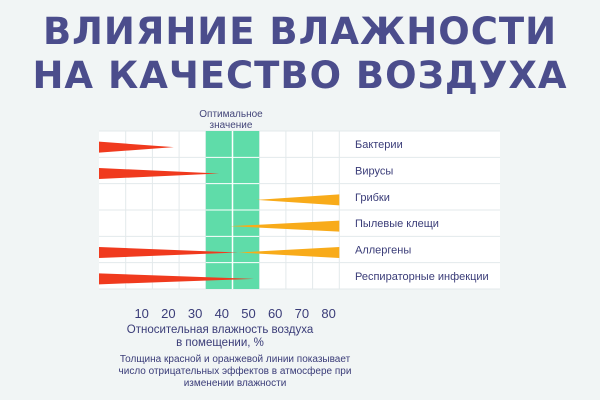  I want to click on x-tick-label: 20, so click(168, 313).